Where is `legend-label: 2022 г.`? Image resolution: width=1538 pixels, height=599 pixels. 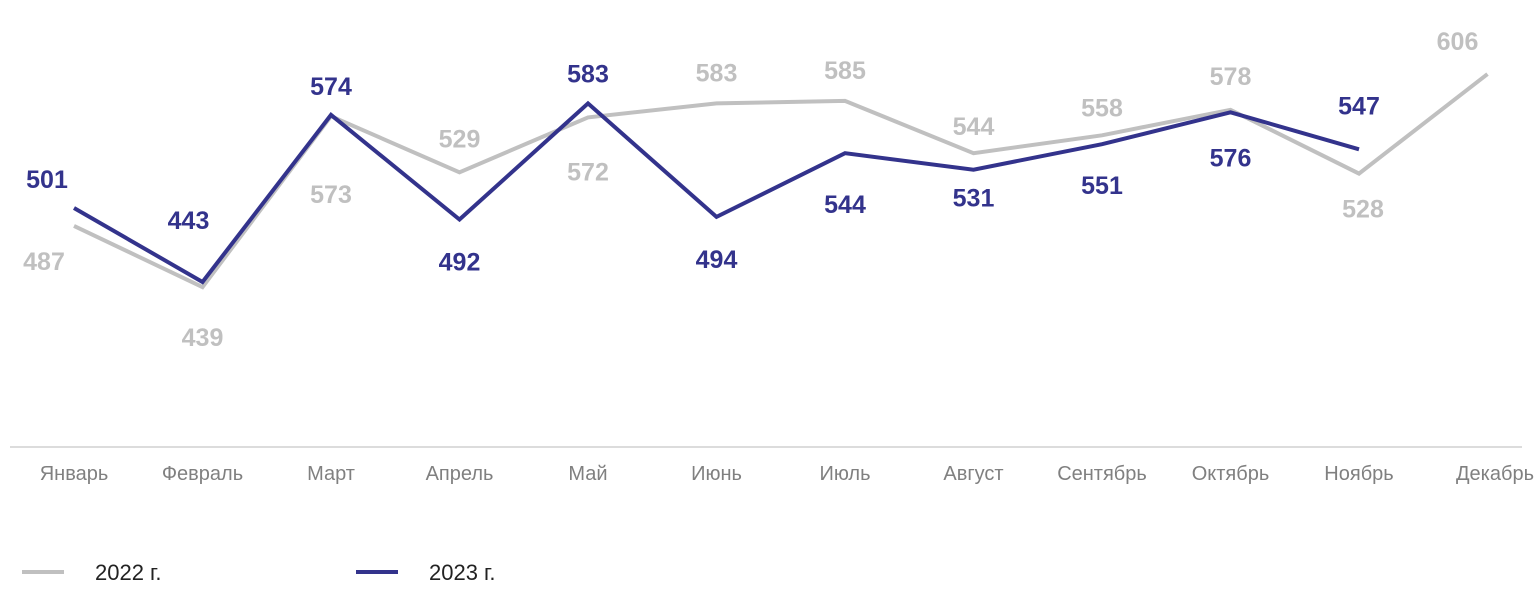 legend-label: 2022 г. is located at coordinates (128, 572).